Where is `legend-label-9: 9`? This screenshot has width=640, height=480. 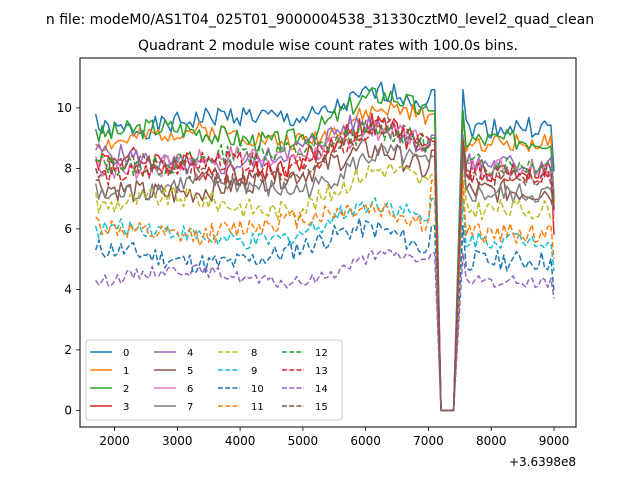 legend-label-9: 9 is located at coordinates (254, 371).